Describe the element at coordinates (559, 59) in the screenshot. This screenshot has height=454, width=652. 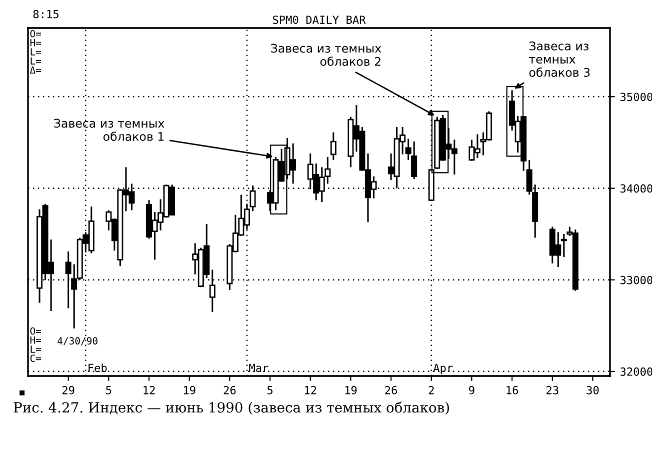
I see `annotation: Завеса из темных облаков 3` at that location.